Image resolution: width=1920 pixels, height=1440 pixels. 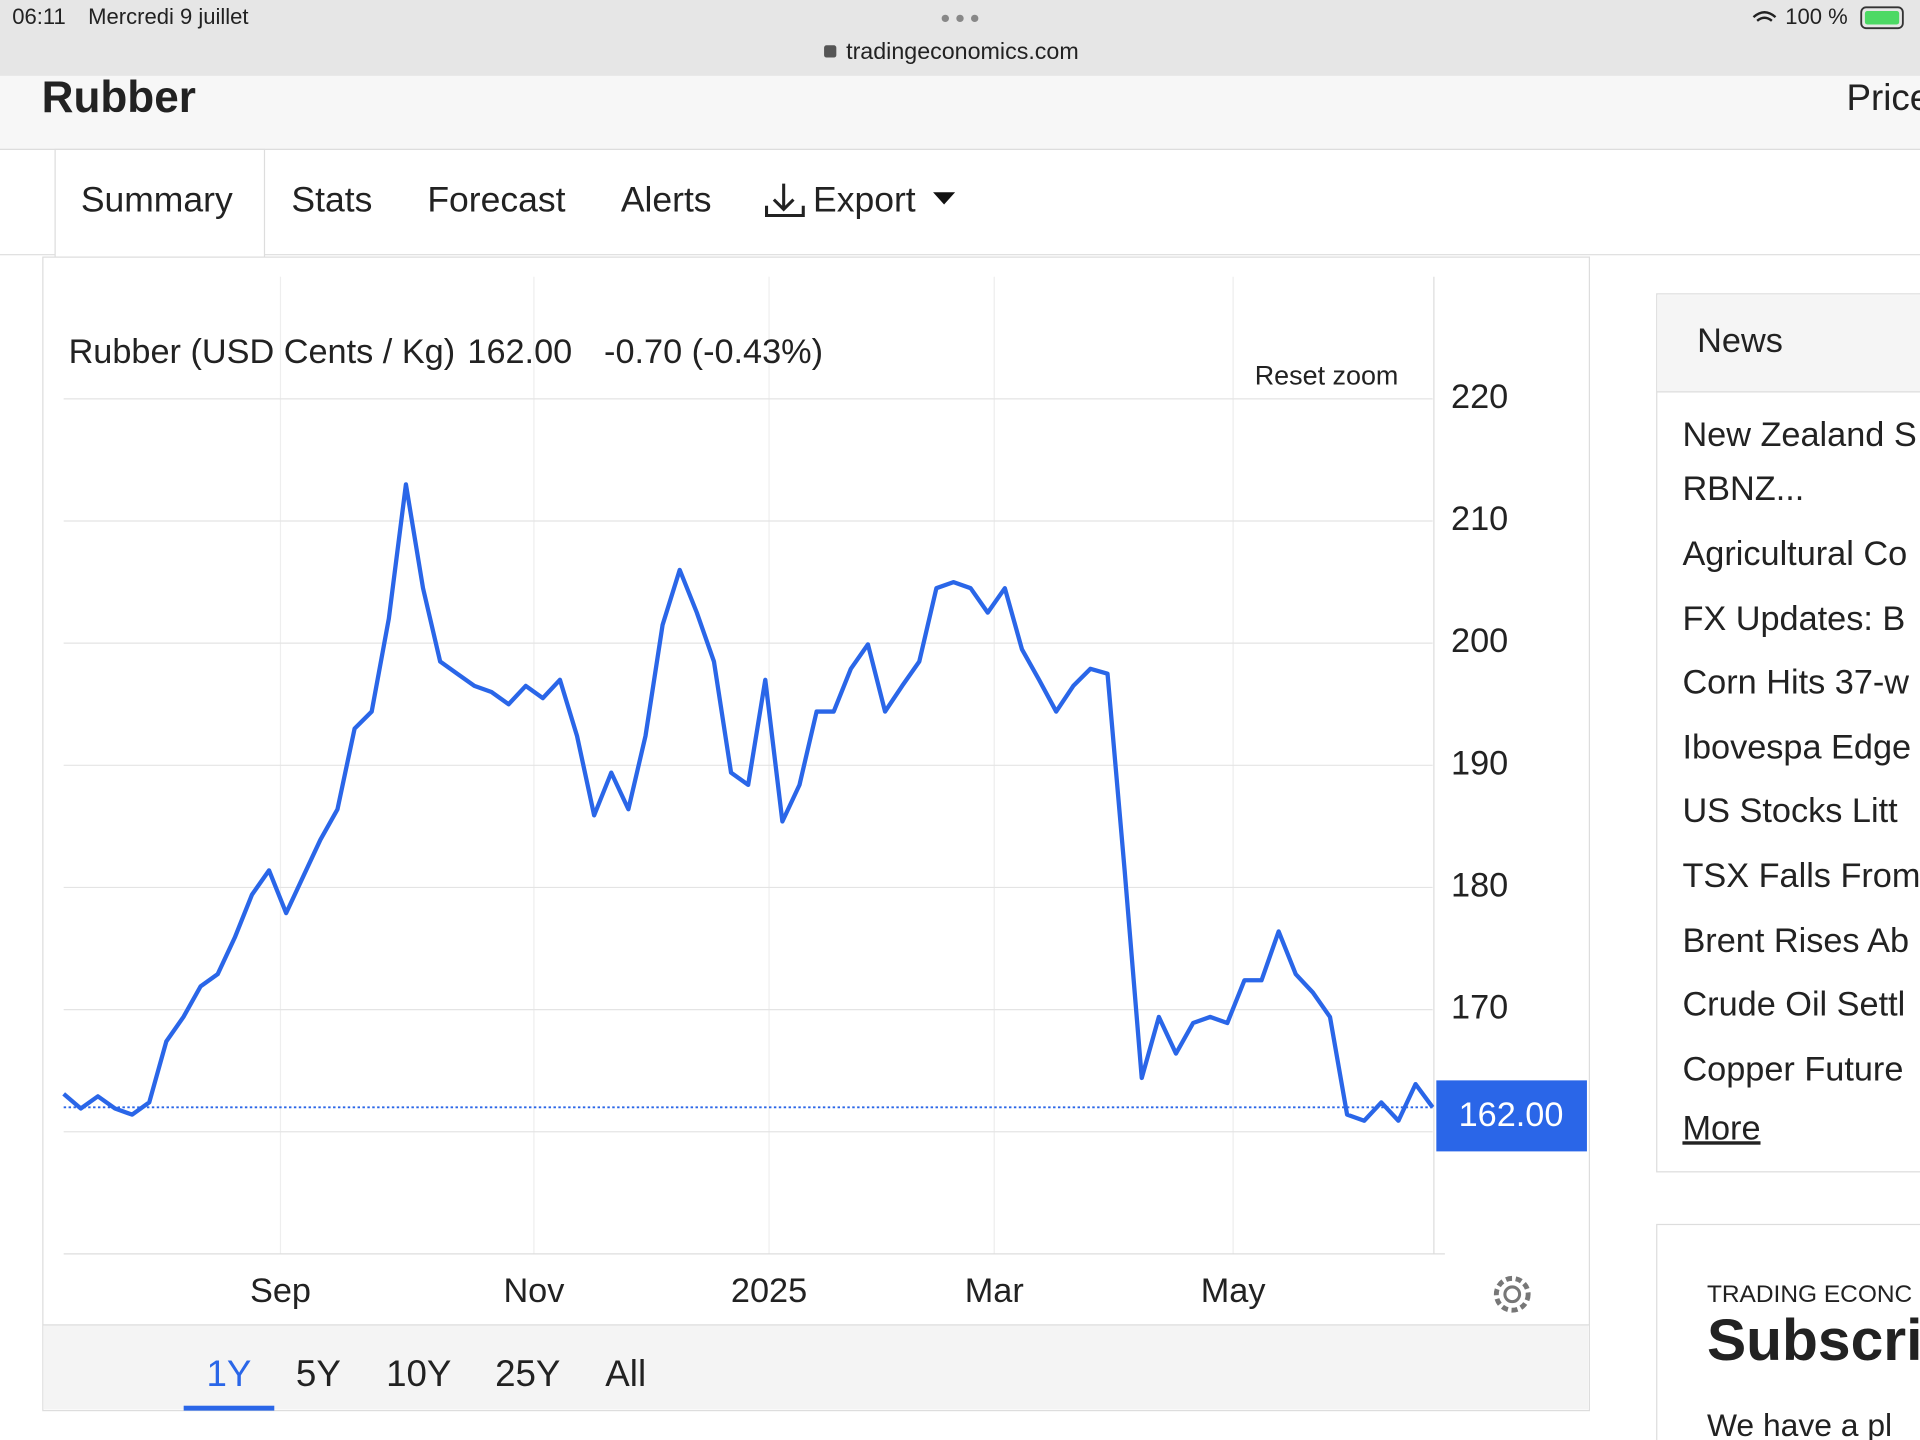 What do you see at coordinates (666, 199) in the screenshot?
I see `tab: Alerts` at bounding box center [666, 199].